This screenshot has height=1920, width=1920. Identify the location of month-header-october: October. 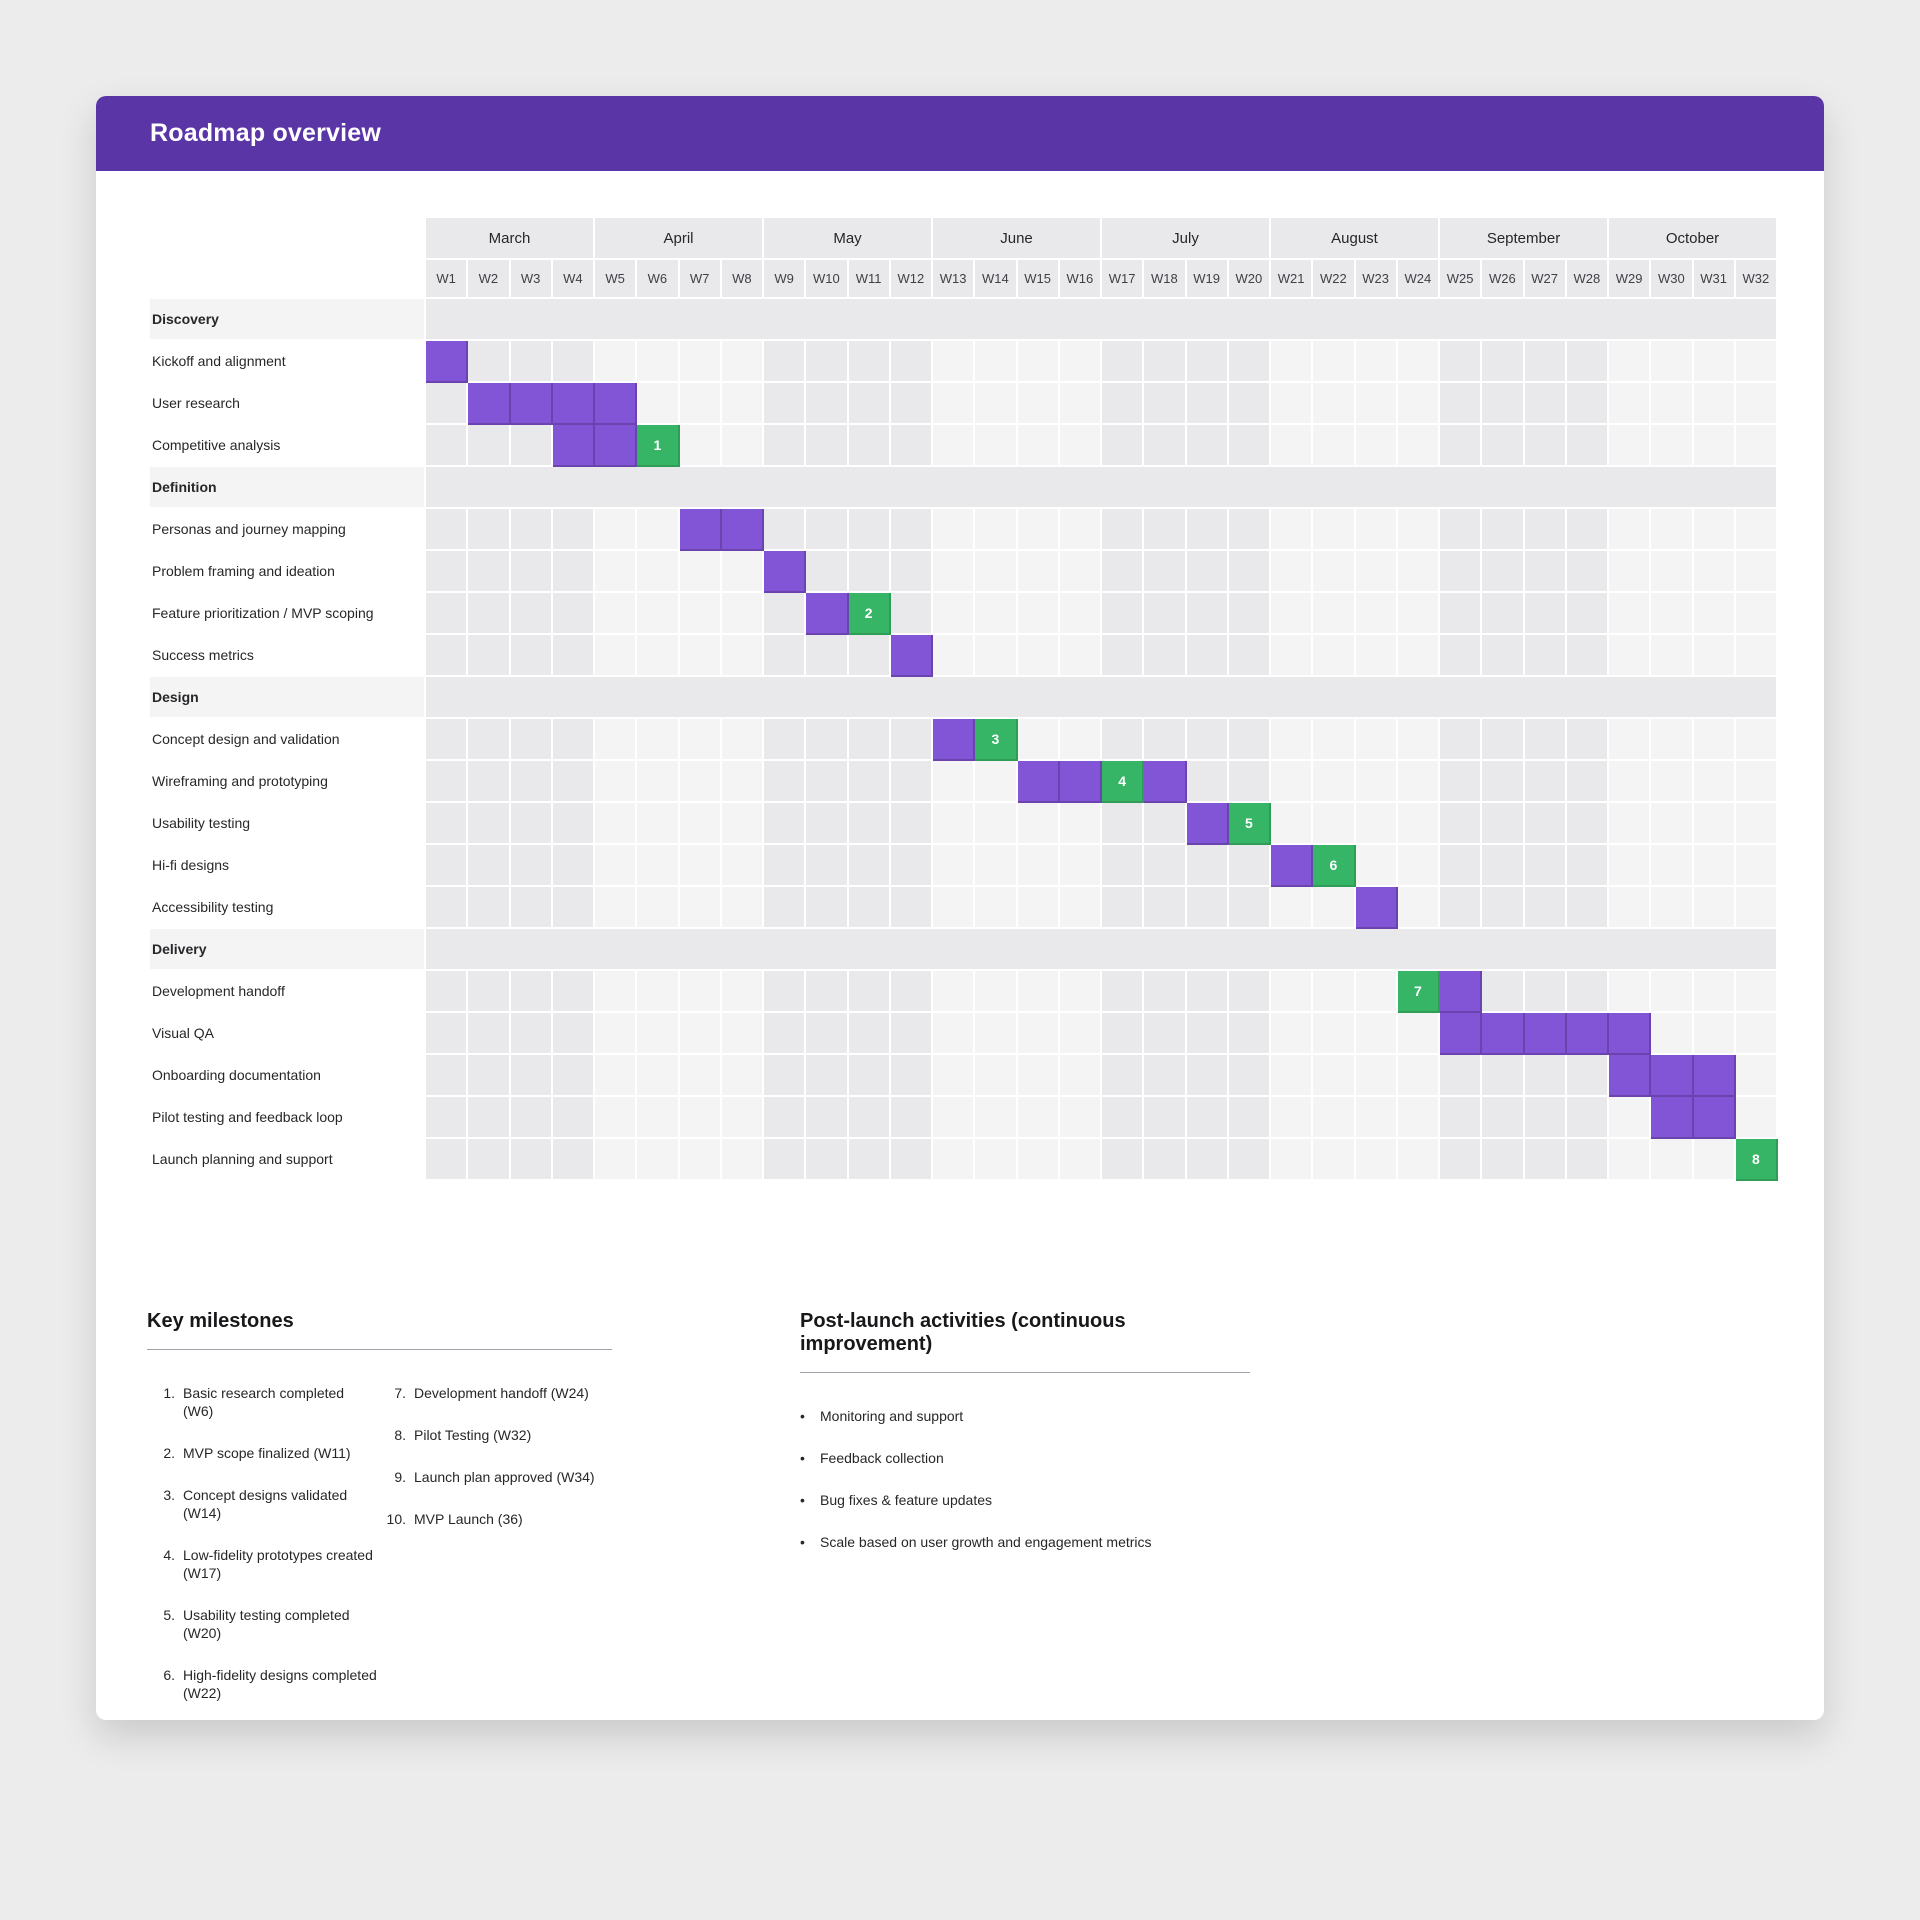
(1693, 239).